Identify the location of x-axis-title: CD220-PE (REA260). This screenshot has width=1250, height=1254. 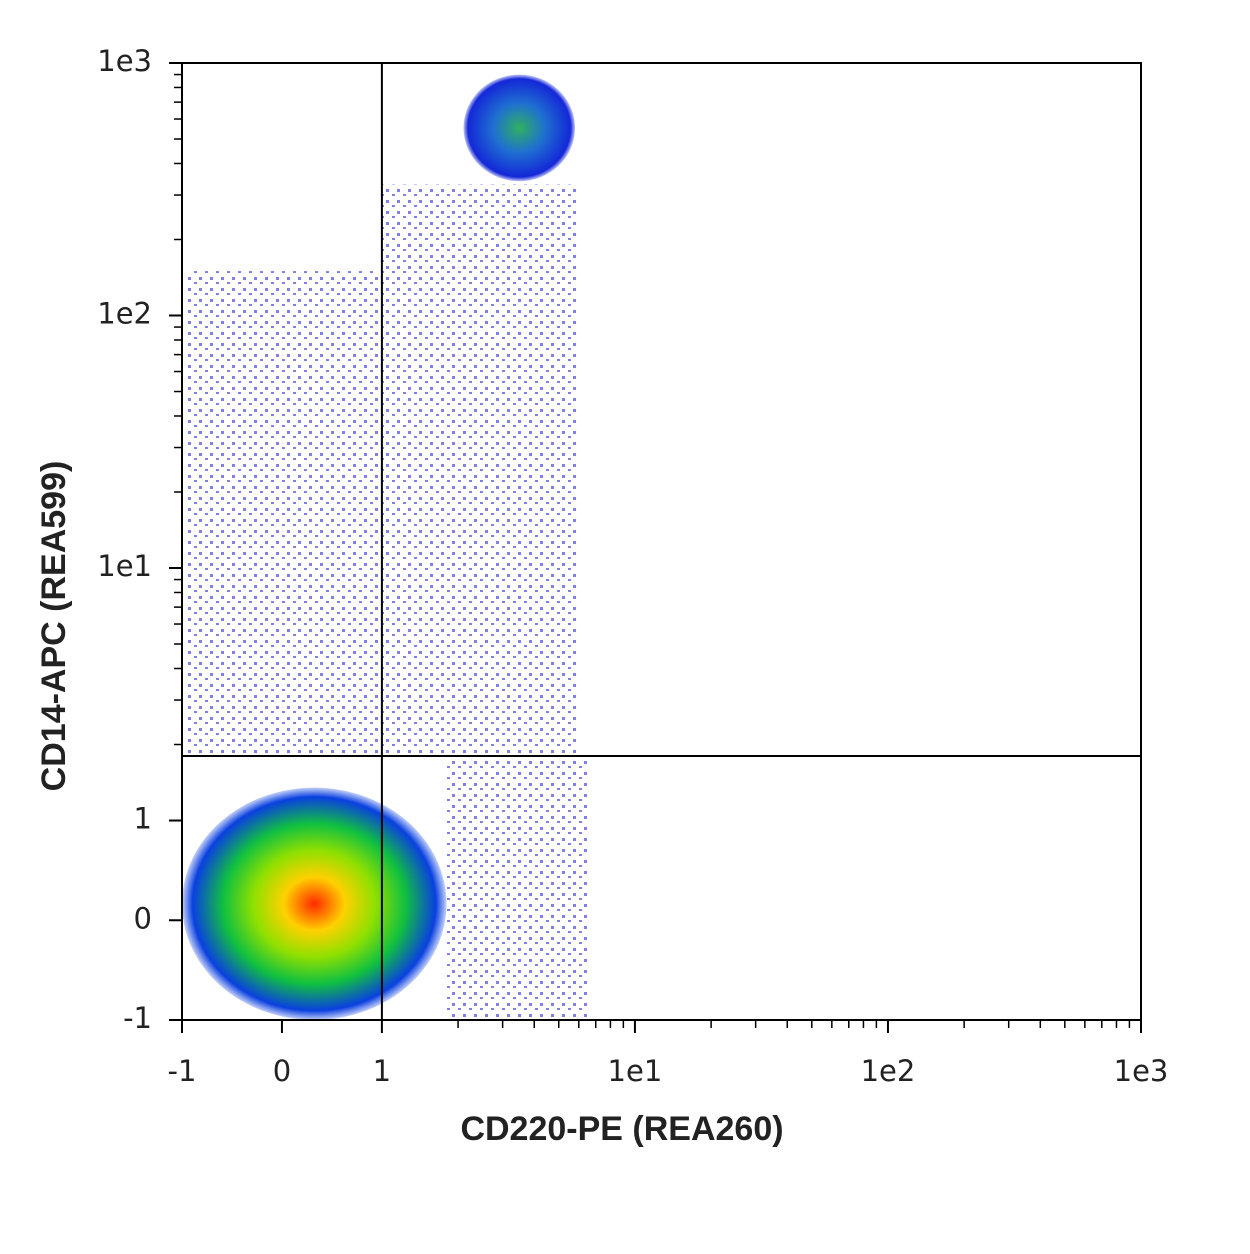
(621, 1129).